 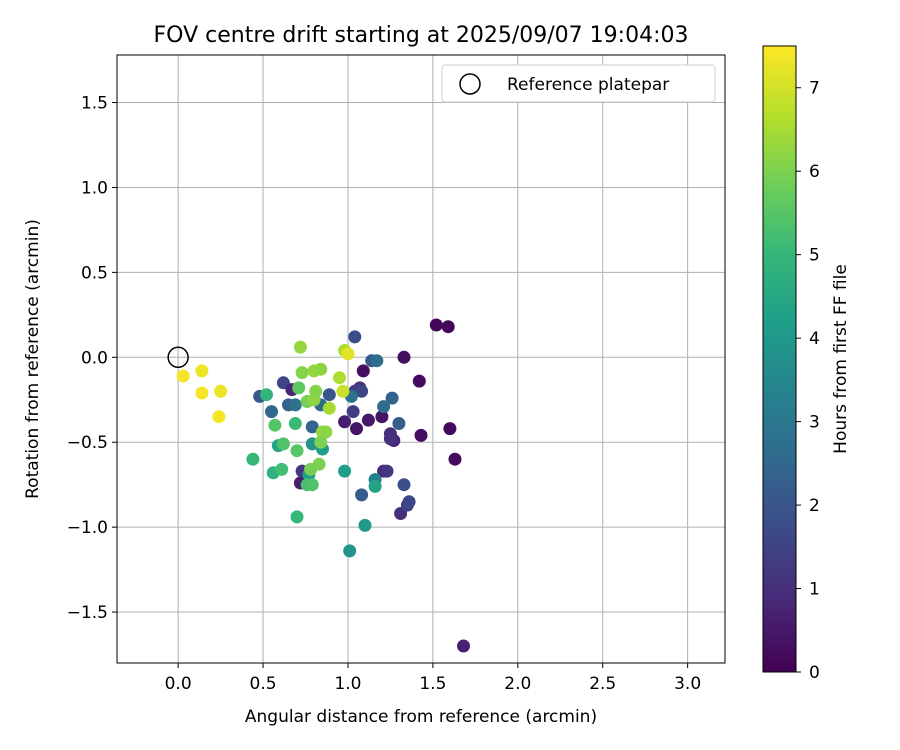 I want to click on reference-marker-layer, so click(x=178, y=357).